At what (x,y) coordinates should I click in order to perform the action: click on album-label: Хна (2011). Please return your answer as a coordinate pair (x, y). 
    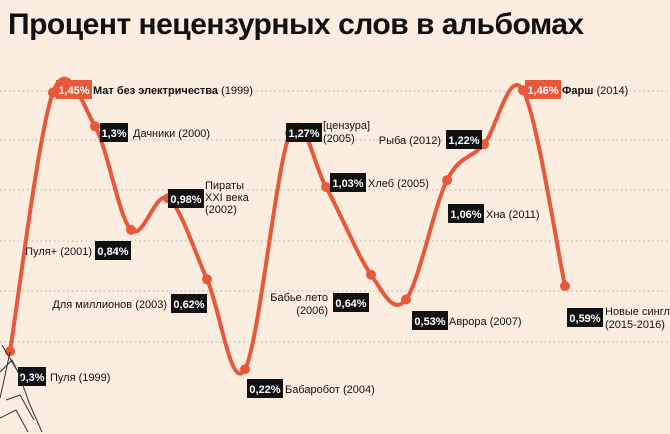
    Looking at the image, I should click on (513, 215).